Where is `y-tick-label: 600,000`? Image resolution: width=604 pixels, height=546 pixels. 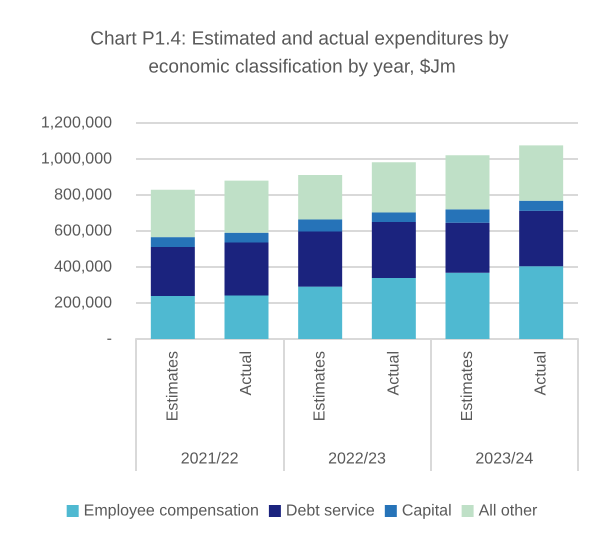
y-tick-label: 600,000 is located at coordinates (83, 231).